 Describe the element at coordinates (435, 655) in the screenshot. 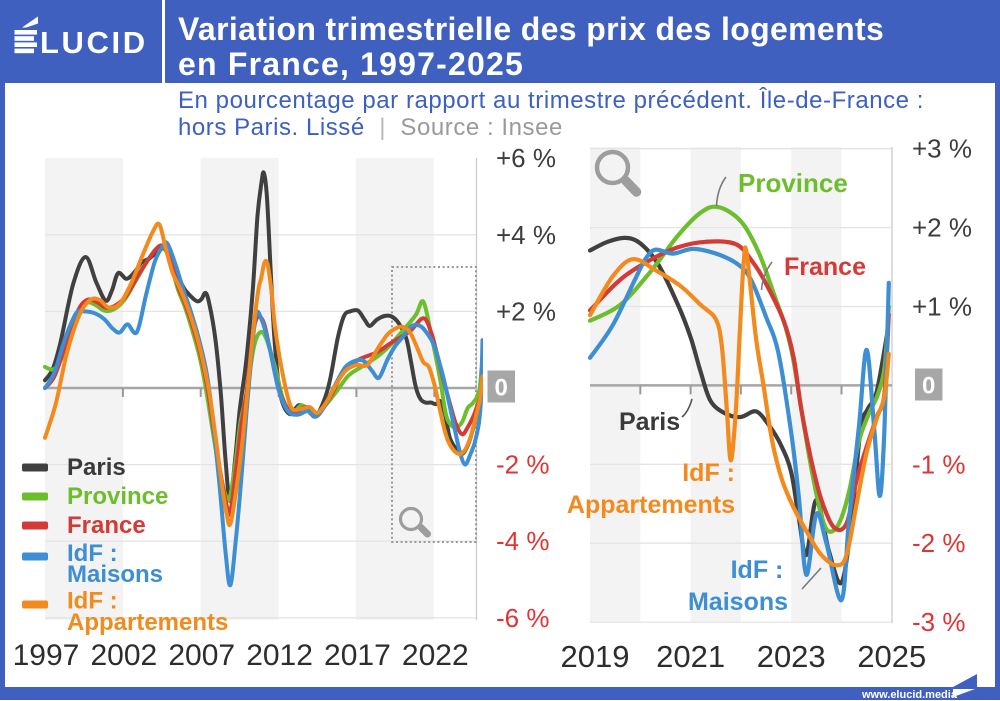

I see `svg-text: 2022` at that location.